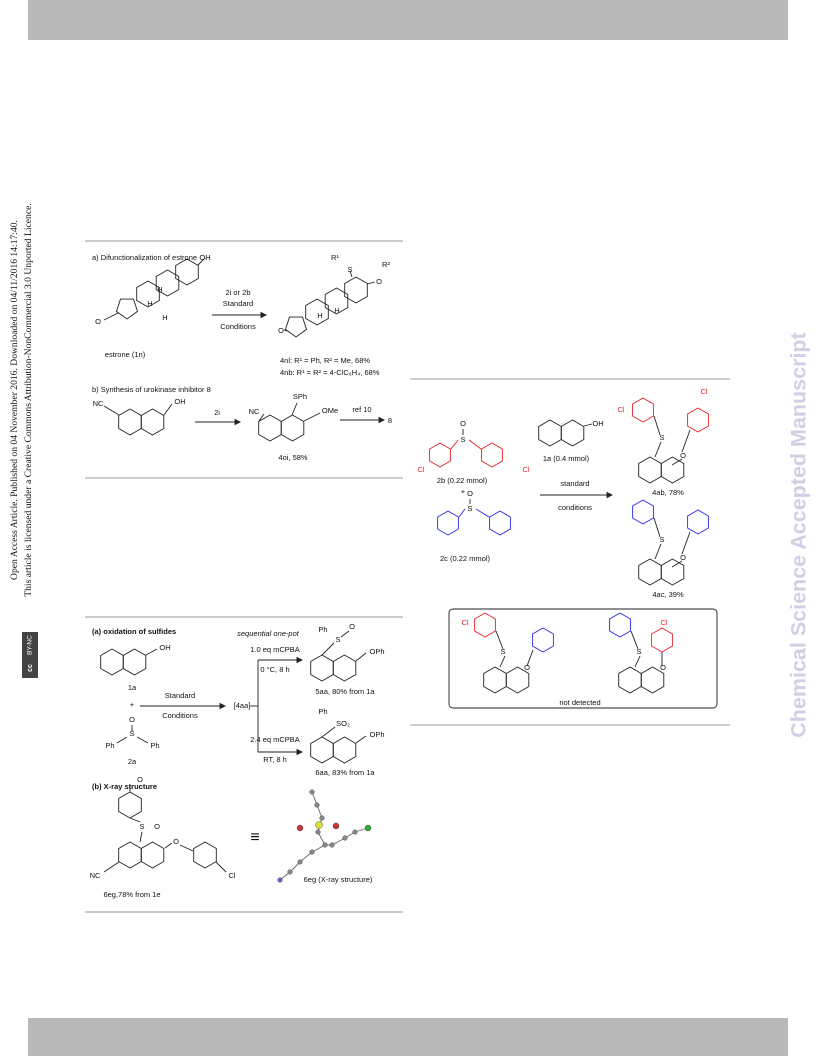 The width and height of the screenshot is (816, 1056). What do you see at coordinates (30, 668) in the screenshot?
I see `badge-cc: cc` at bounding box center [30, 668].